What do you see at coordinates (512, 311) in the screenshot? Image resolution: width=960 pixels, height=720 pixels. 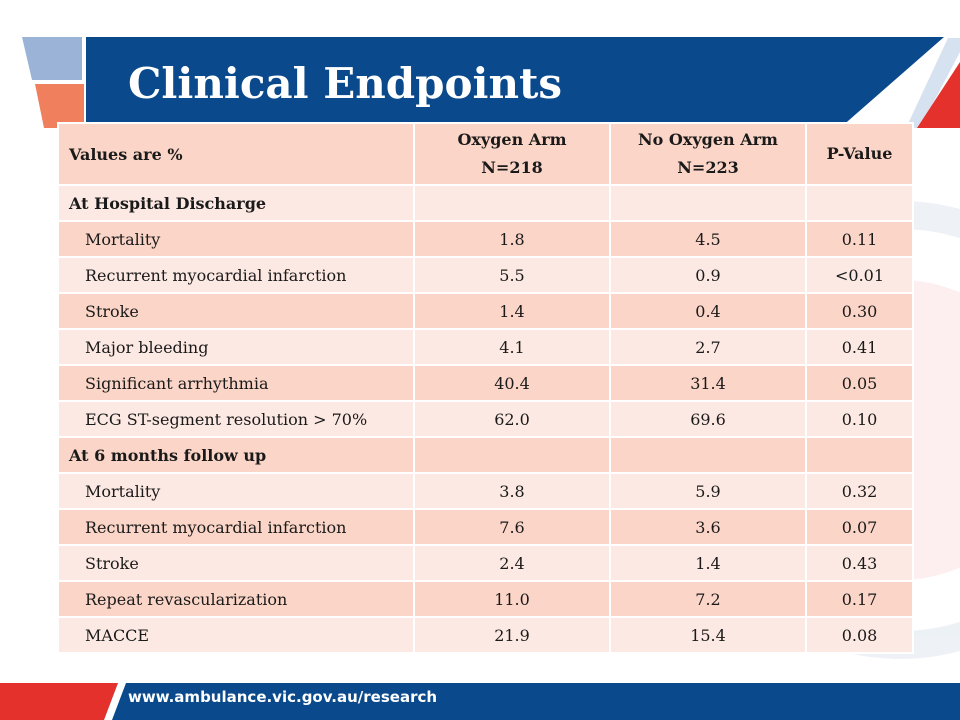 I see `oxygen-arm-value: 1.4` at bounding box center [512, 311].